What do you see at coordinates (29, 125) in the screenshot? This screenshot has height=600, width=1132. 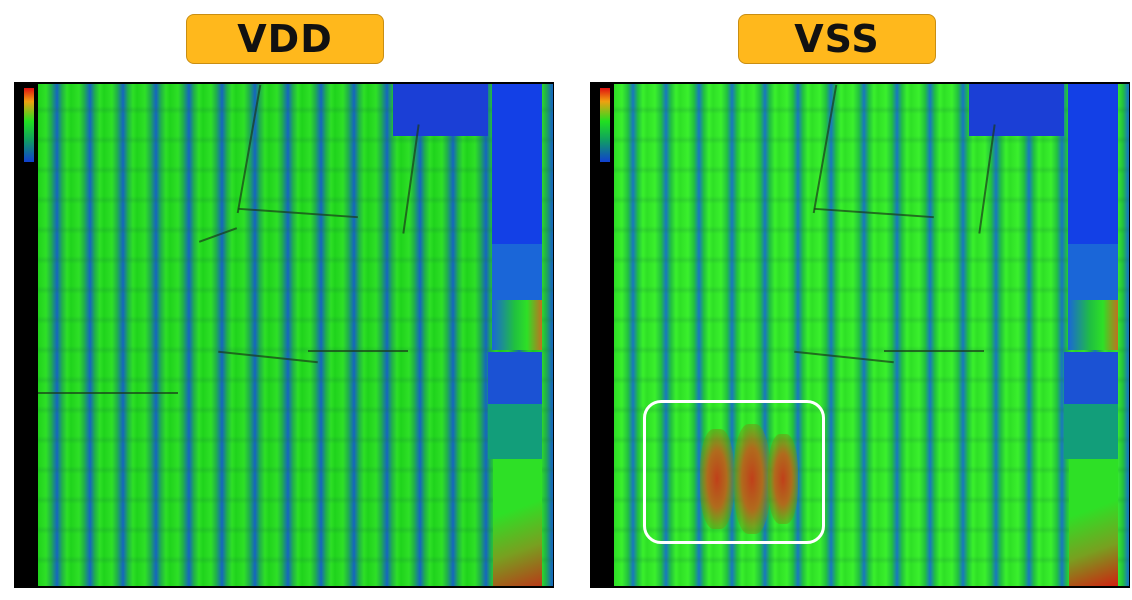 I see `vdd-color-legend` at bounding box center [29, 125].